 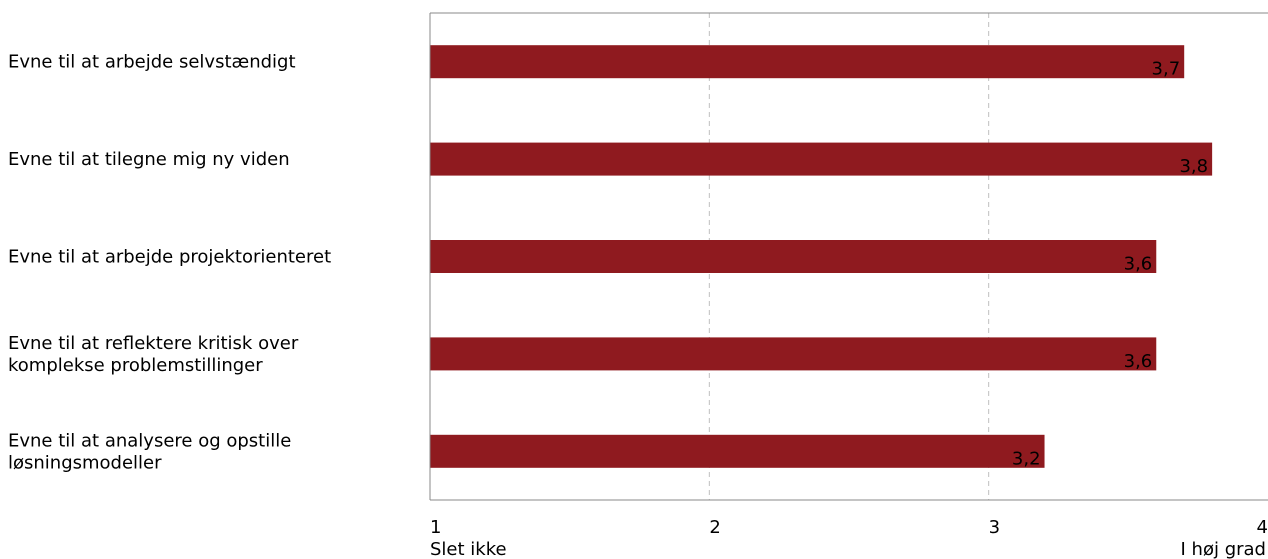 I want to click on x-tick-label: 2, so click(x=714, y=527).